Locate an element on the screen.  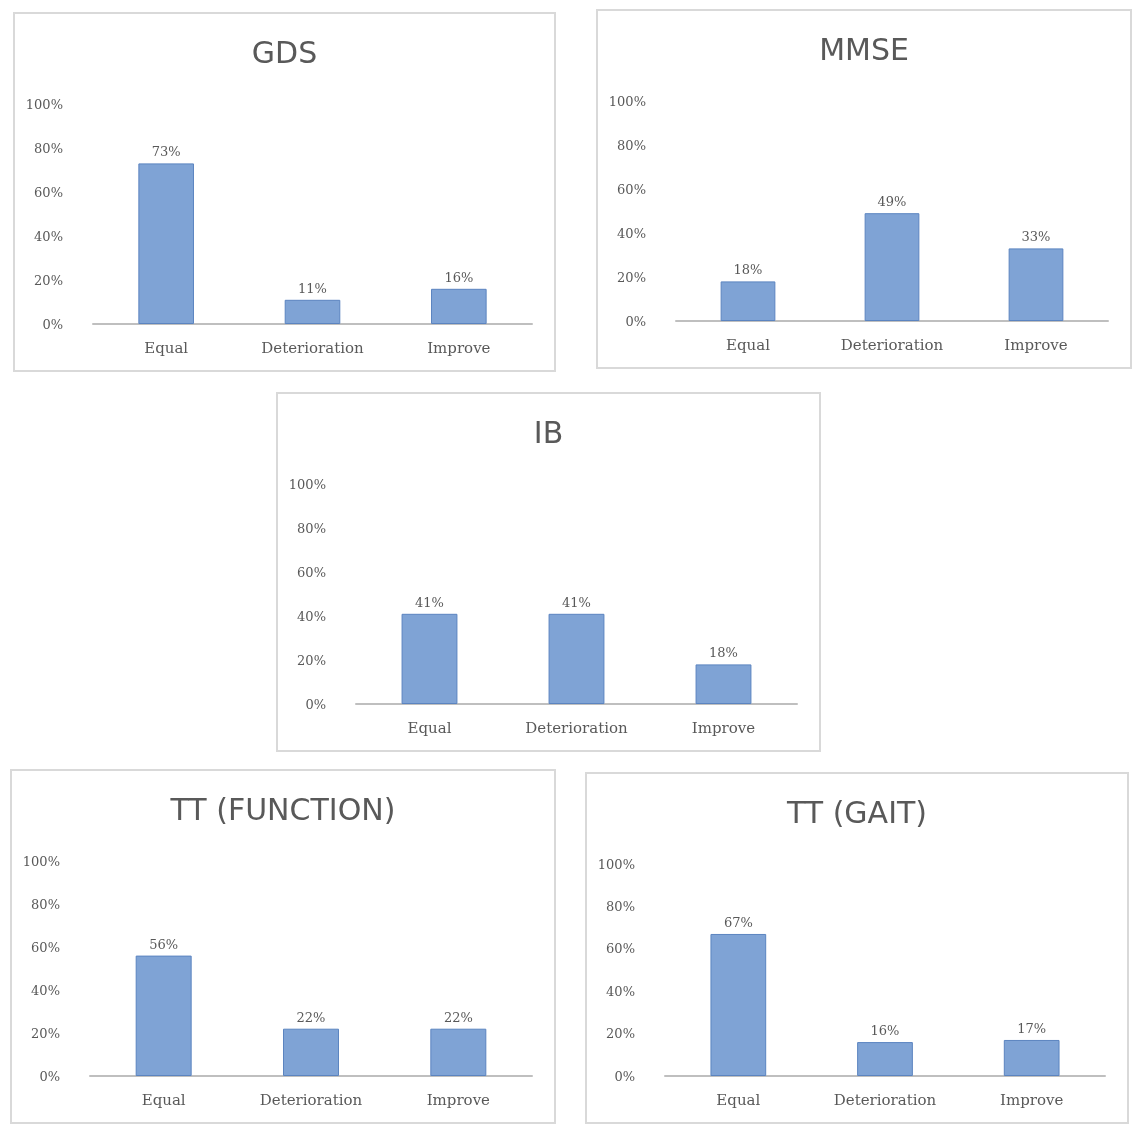
chart-title: TT (GAIT) is located at coordinates (856, 812).